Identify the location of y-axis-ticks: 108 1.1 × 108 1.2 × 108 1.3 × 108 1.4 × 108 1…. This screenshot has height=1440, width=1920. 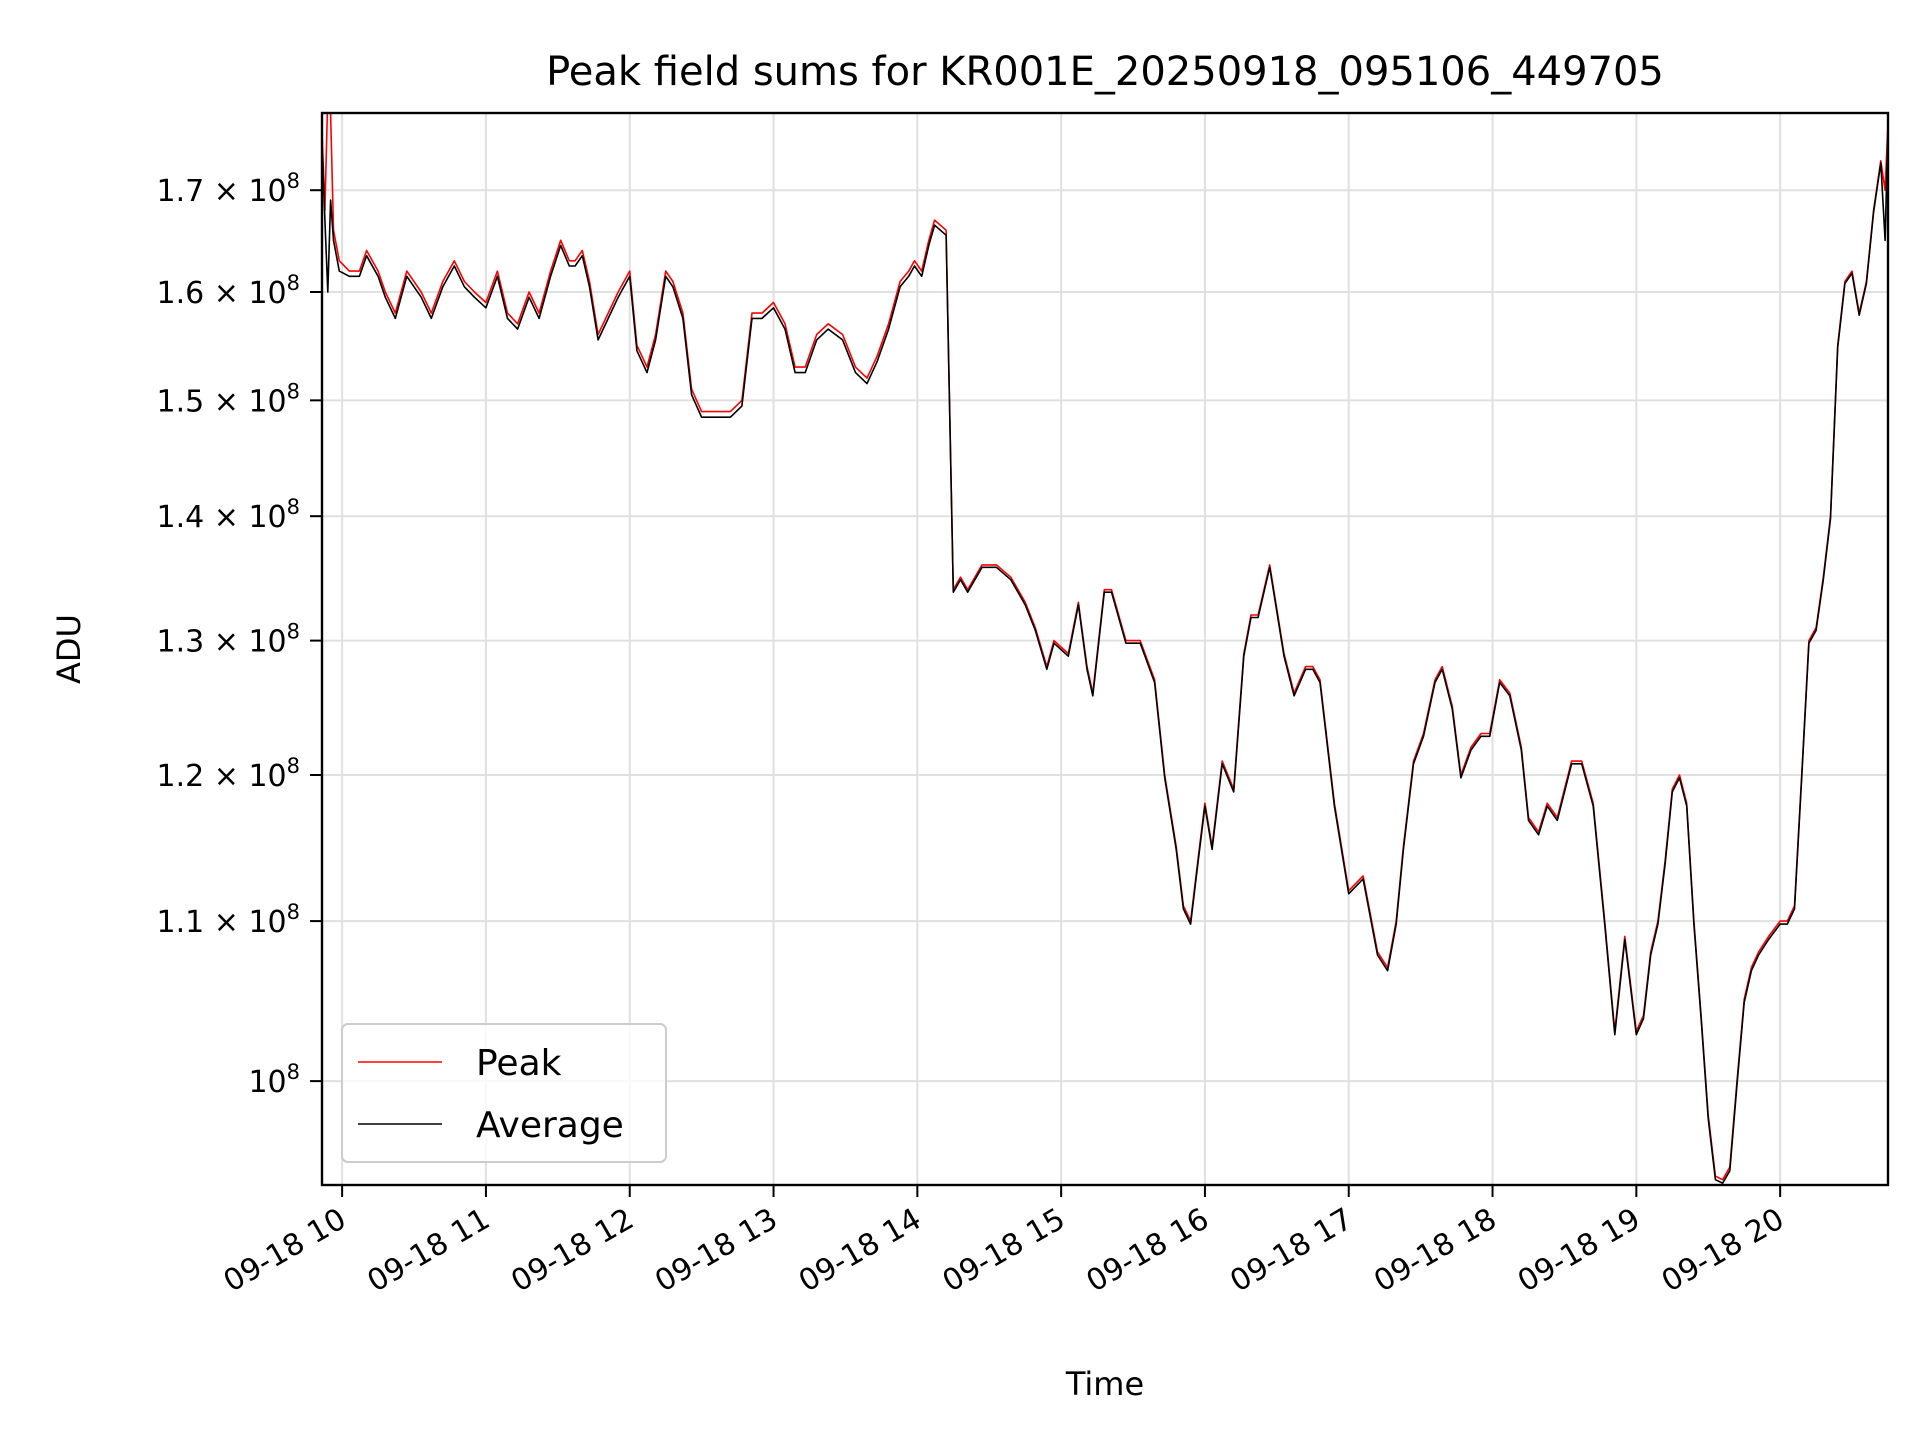
(239, 634).